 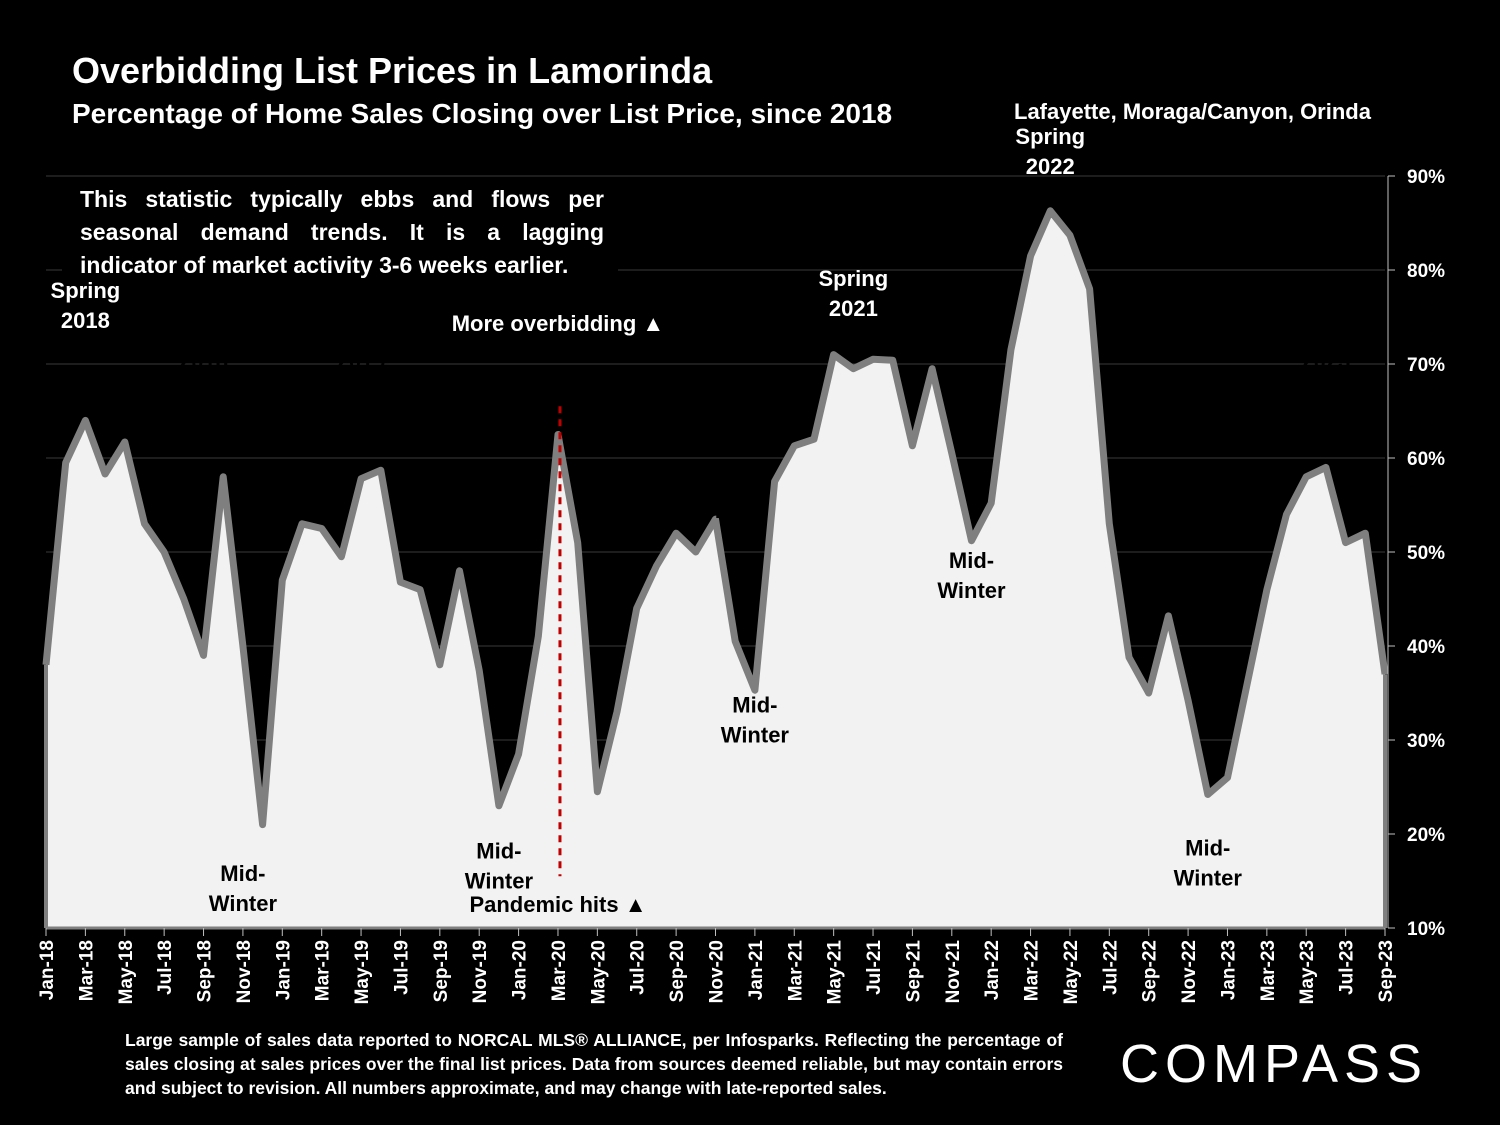 What do you see at coordinates (913, 971) in the screenshot?
I see `x-tick-label: Sep-21` at bounding box center [913, 971].